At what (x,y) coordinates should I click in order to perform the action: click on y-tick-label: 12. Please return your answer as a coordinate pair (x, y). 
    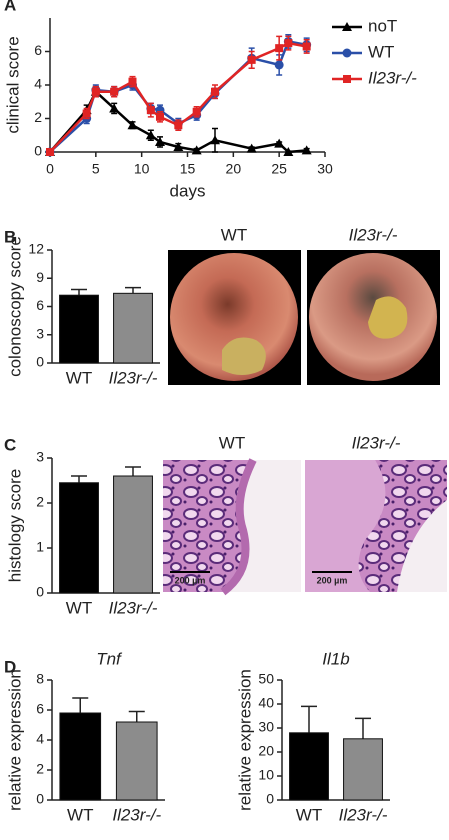
    Looking at the image, I should click on (36, 249).